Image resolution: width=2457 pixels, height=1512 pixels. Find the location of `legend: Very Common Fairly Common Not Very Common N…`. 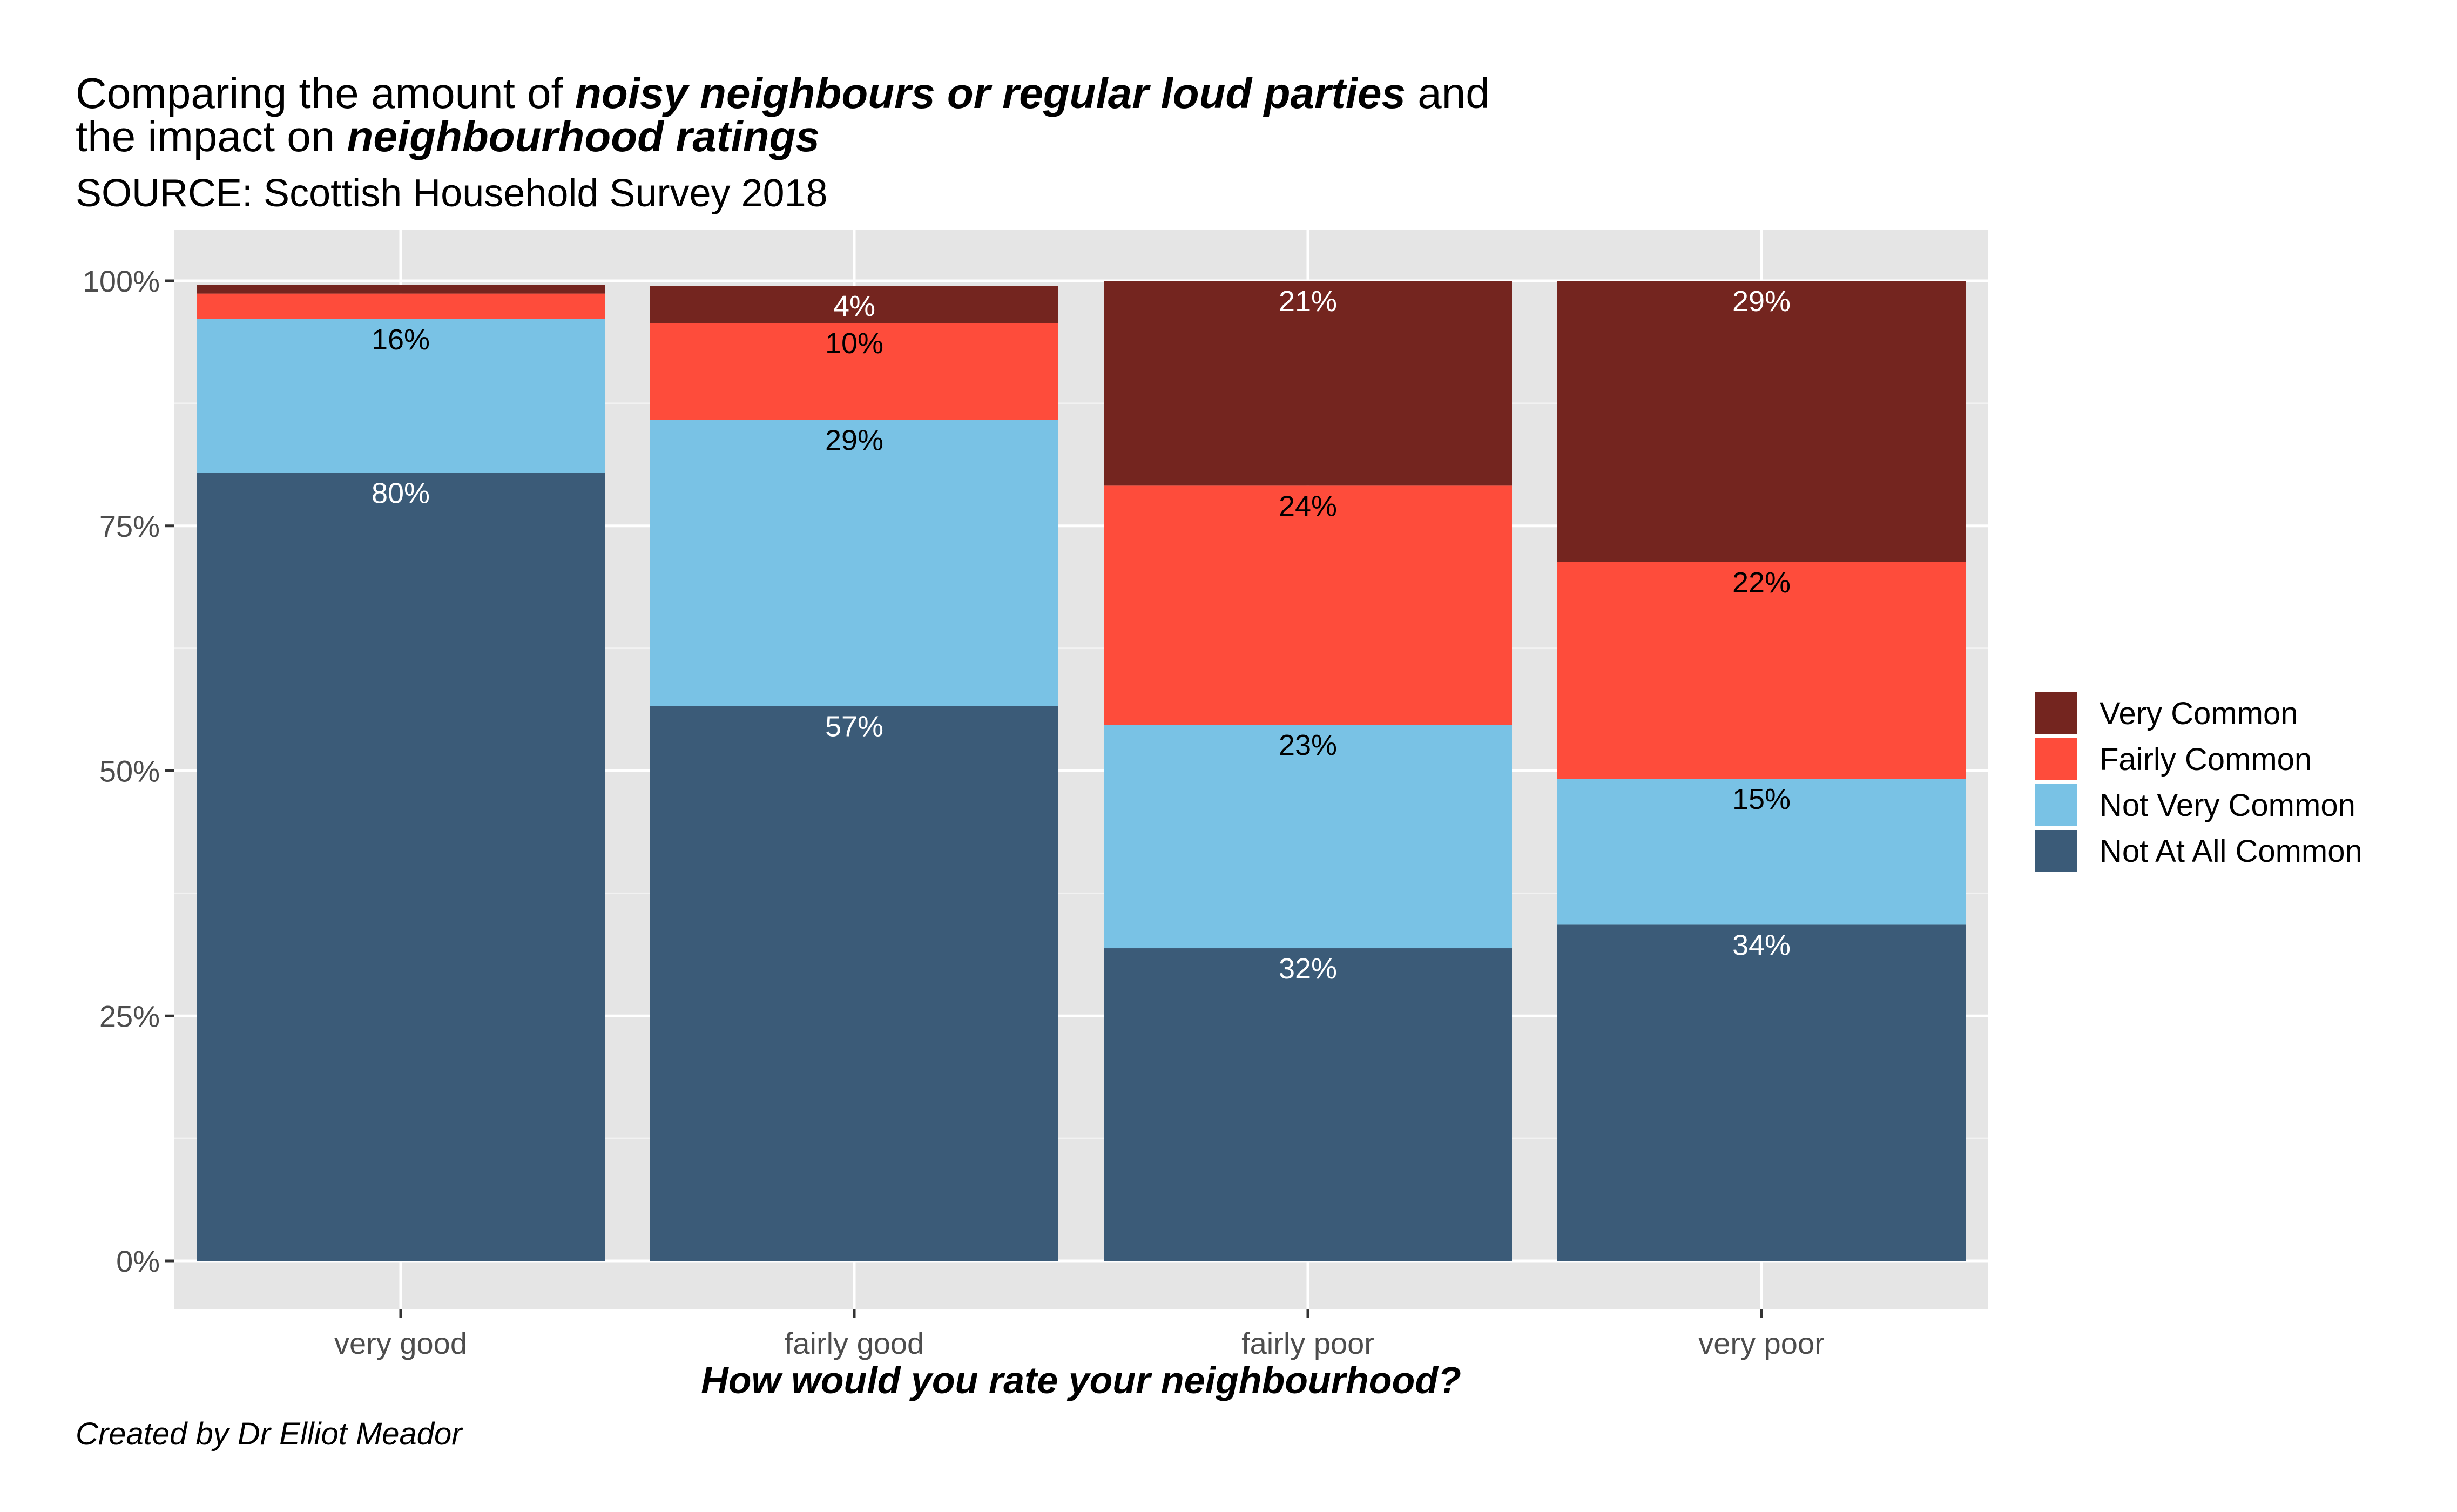

legend: Very Common Fairly Common Not Very Common N… is located at coordinates (2199, 782).